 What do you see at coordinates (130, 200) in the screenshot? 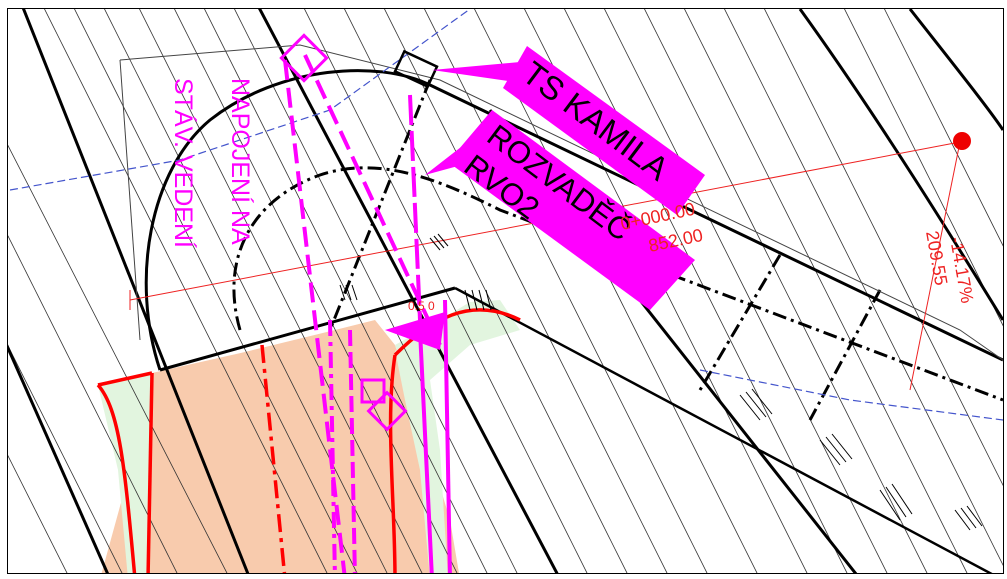
I see `plot-outline-left` at bounding box center [130, 200].